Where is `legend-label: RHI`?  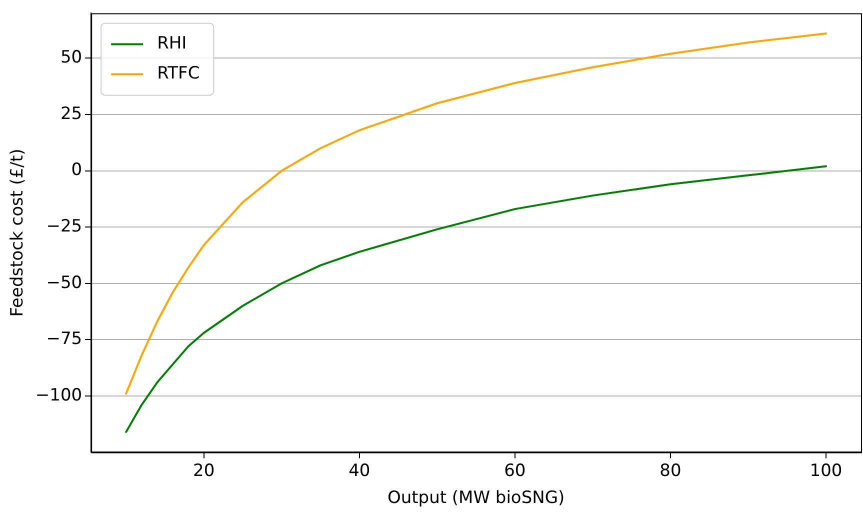 legend-label: RHI is located at coordinates (172, 44).